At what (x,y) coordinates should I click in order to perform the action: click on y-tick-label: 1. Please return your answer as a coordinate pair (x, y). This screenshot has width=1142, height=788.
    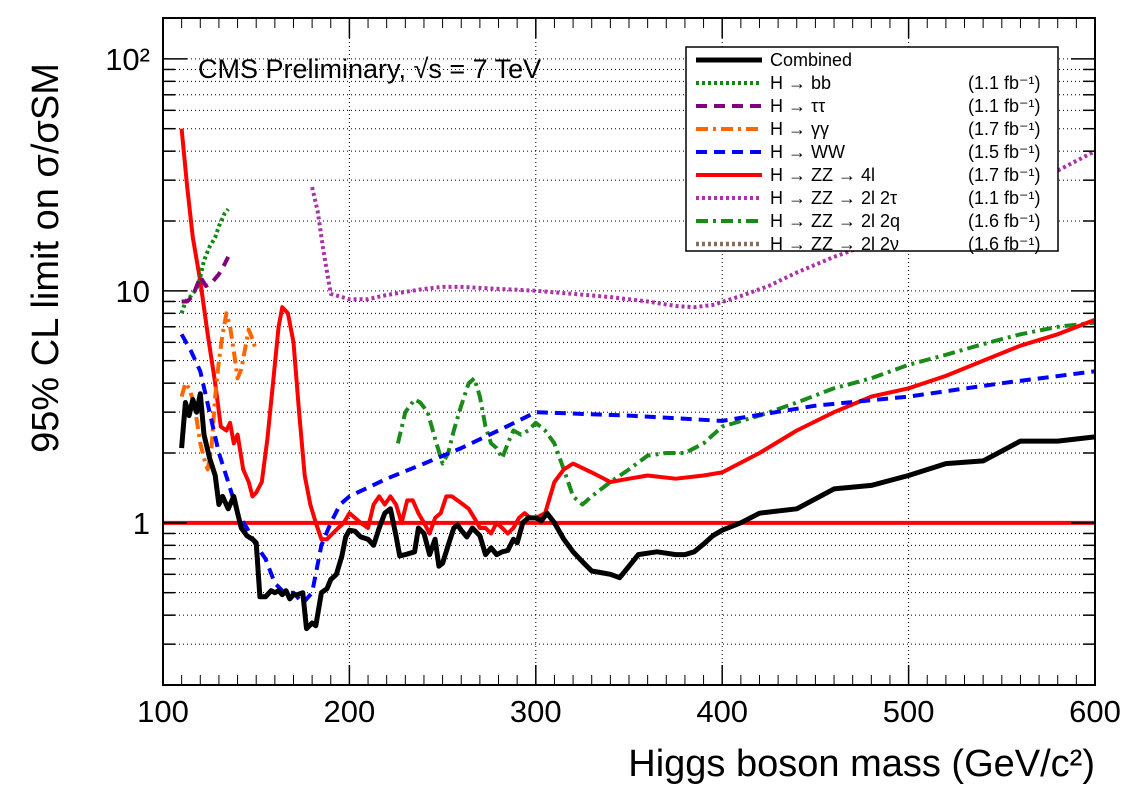
    Looking at the image, I should click on (141, 523).